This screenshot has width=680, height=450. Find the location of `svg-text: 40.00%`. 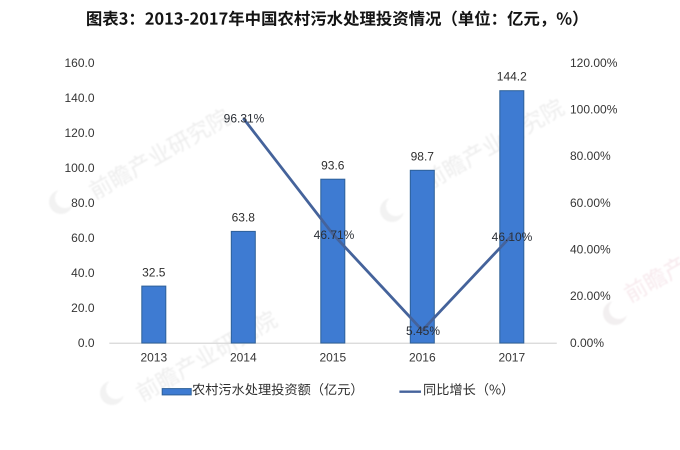

svg-text: 40.00% is located at coordinates (590, 250).